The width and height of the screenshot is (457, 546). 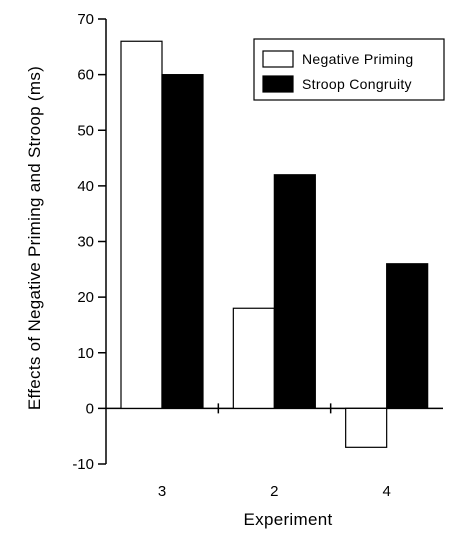 What do you see at coordinates (349, 69) in the screenshot?
I see `legend: Negative Priming Stroop Congruity` at bounding box center [349, 69].